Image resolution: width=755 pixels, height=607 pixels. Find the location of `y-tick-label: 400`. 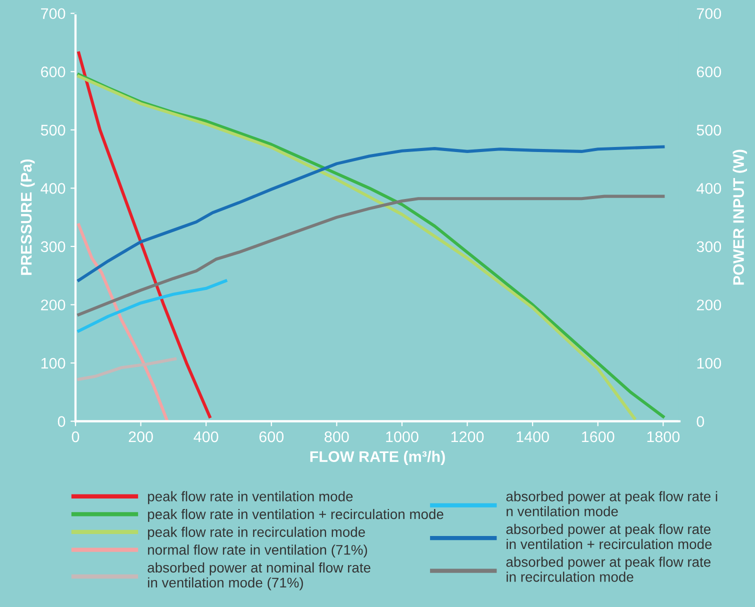

y-tick-label: 400 is located at coordinates (53, 188).